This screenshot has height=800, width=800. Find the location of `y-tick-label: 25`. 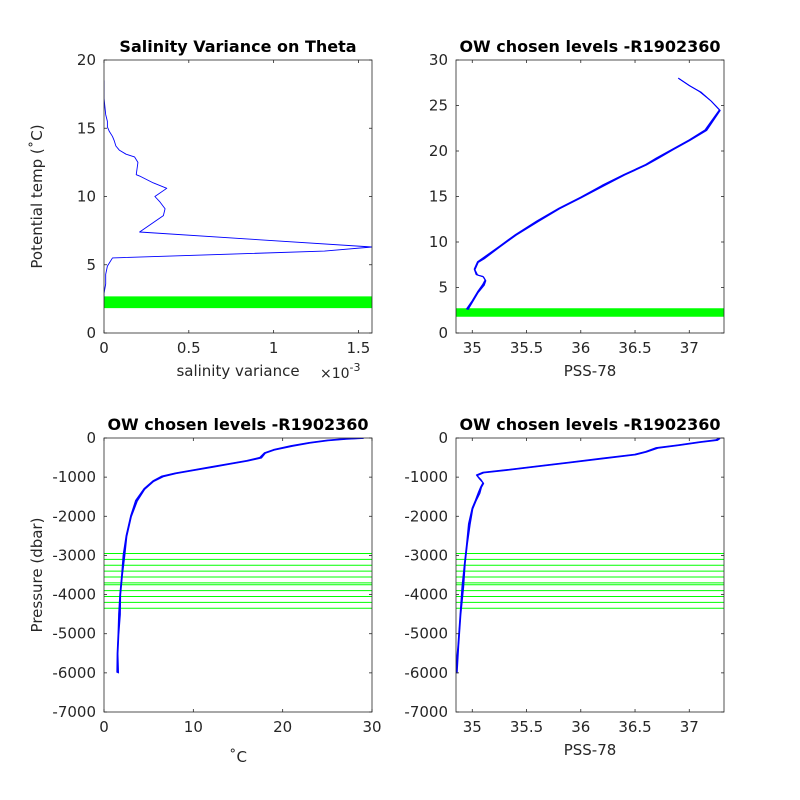

y-tick-label: 25 is located at coordinates (438, 106).